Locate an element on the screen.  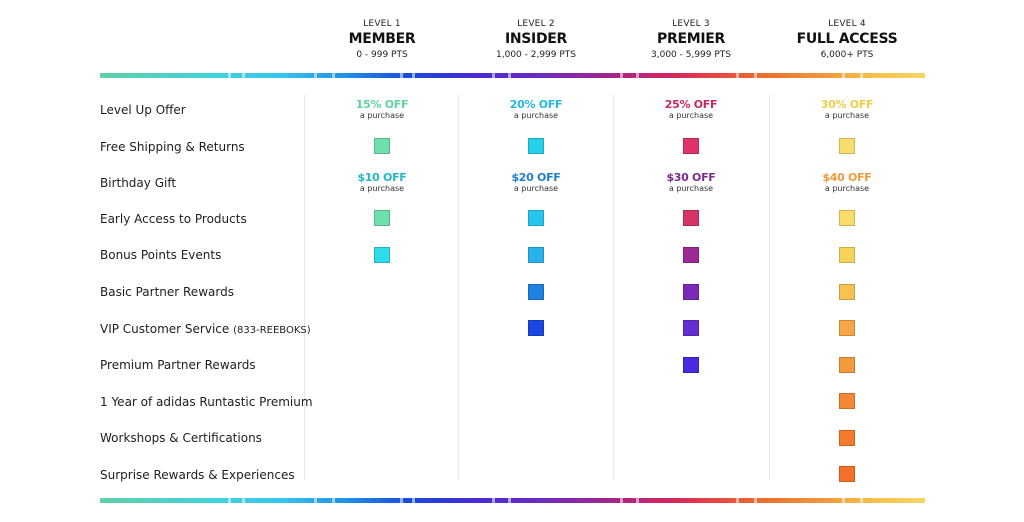
level-name: MEMBER is located at coordinates (382, 39).